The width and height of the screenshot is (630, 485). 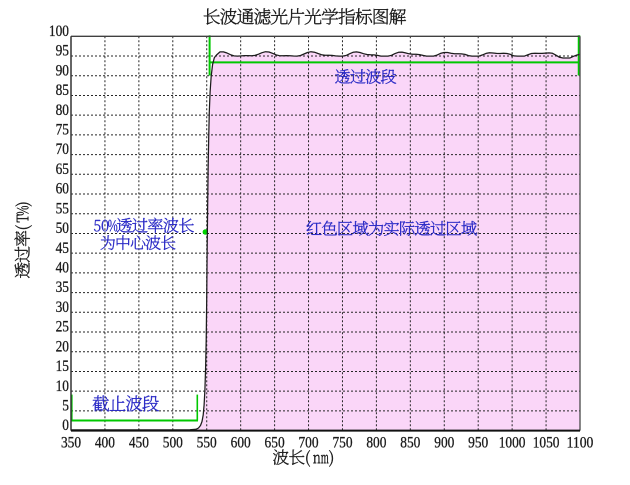 What do you see at coordinates (63, 70) in the screenshot?
I see `svg-text: 90` at bounding box center [63, 70].